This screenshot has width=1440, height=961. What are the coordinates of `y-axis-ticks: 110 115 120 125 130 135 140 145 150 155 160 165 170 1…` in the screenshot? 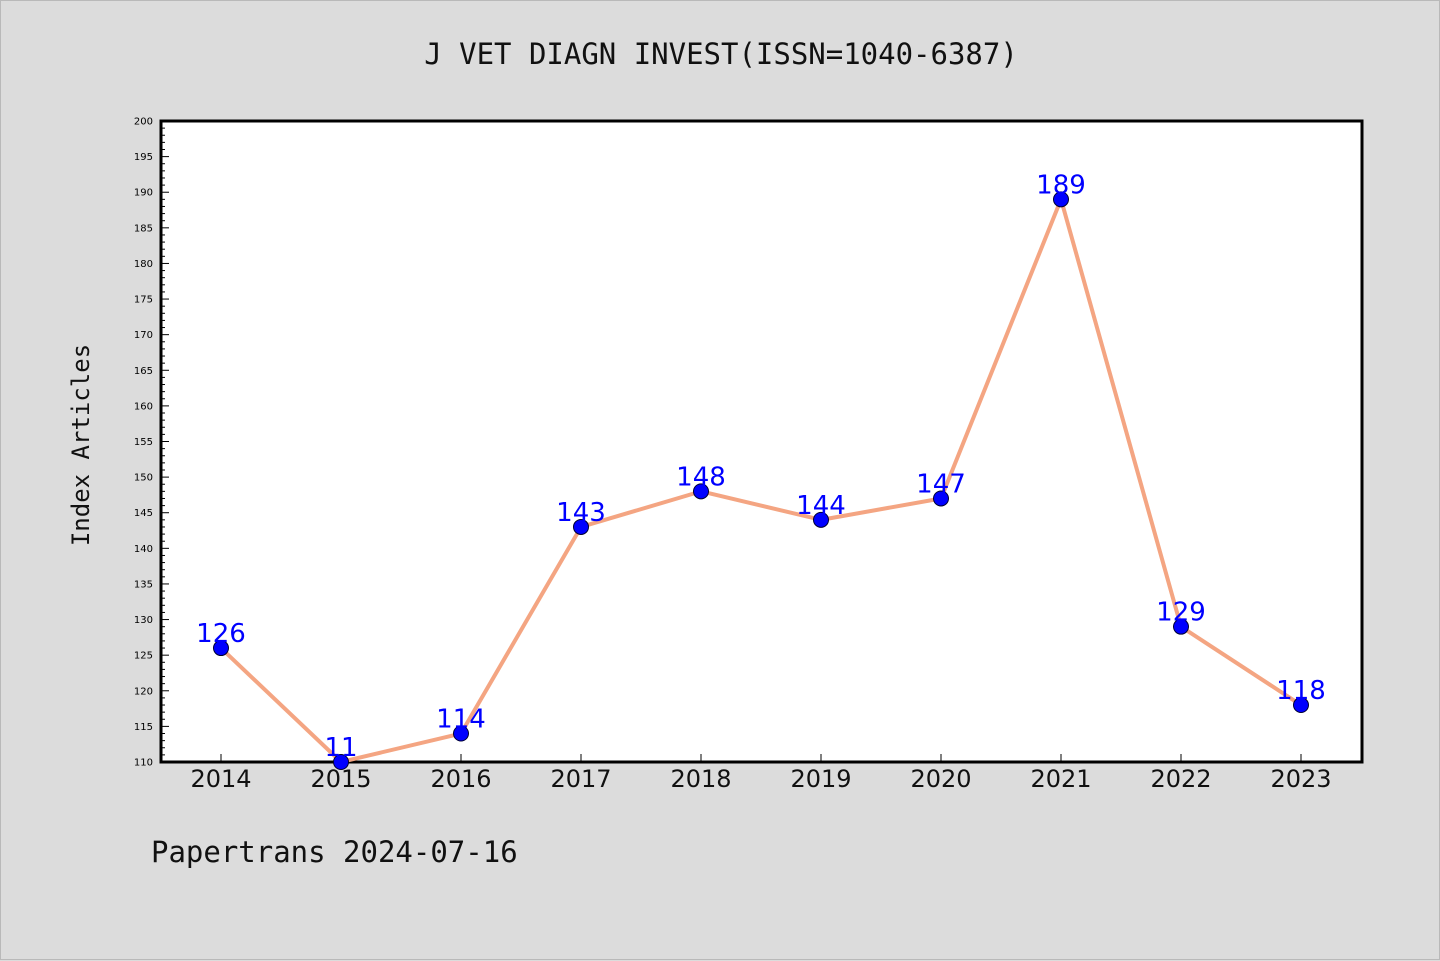 It's located at (151, 443).